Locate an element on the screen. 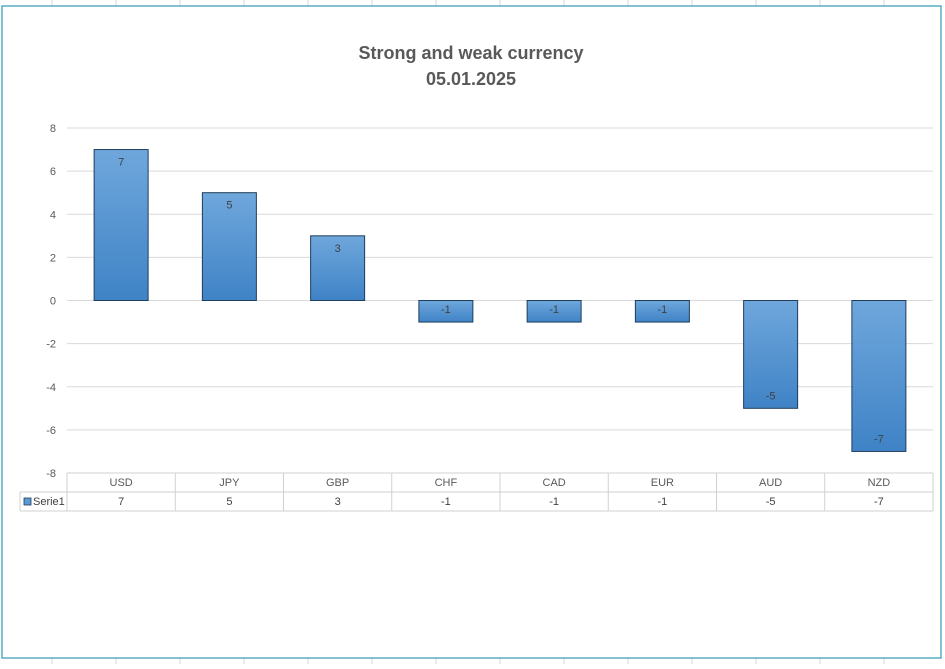  chart-title: Strong and weak currency is located at coordinates (470, 53).